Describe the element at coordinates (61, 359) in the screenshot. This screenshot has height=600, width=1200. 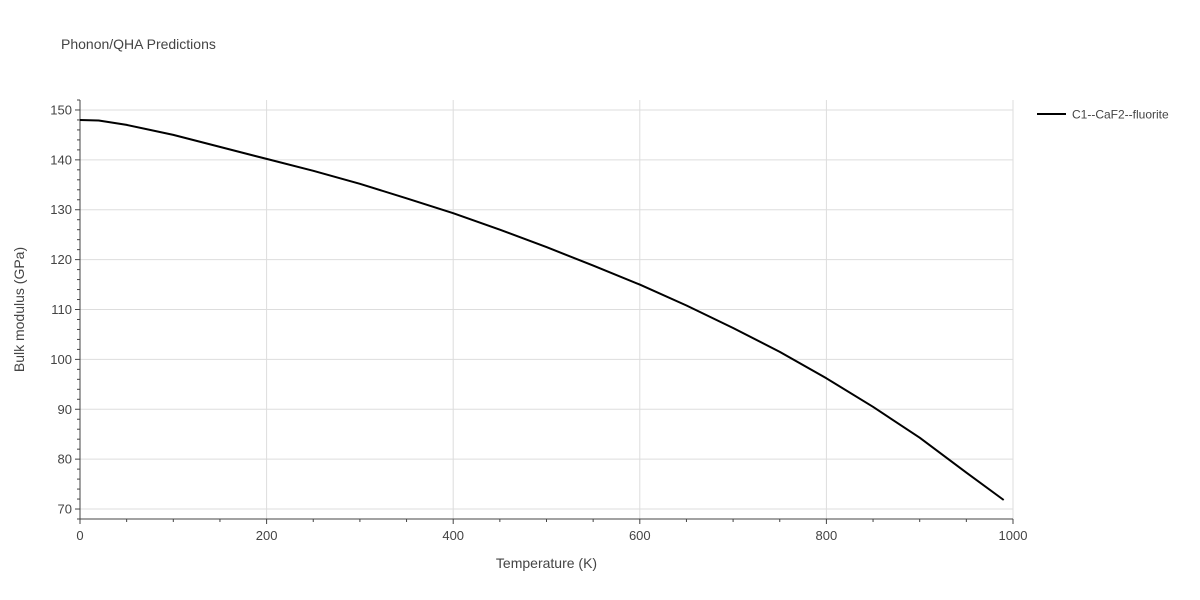
I see `y-tick-label: 100` at that location.